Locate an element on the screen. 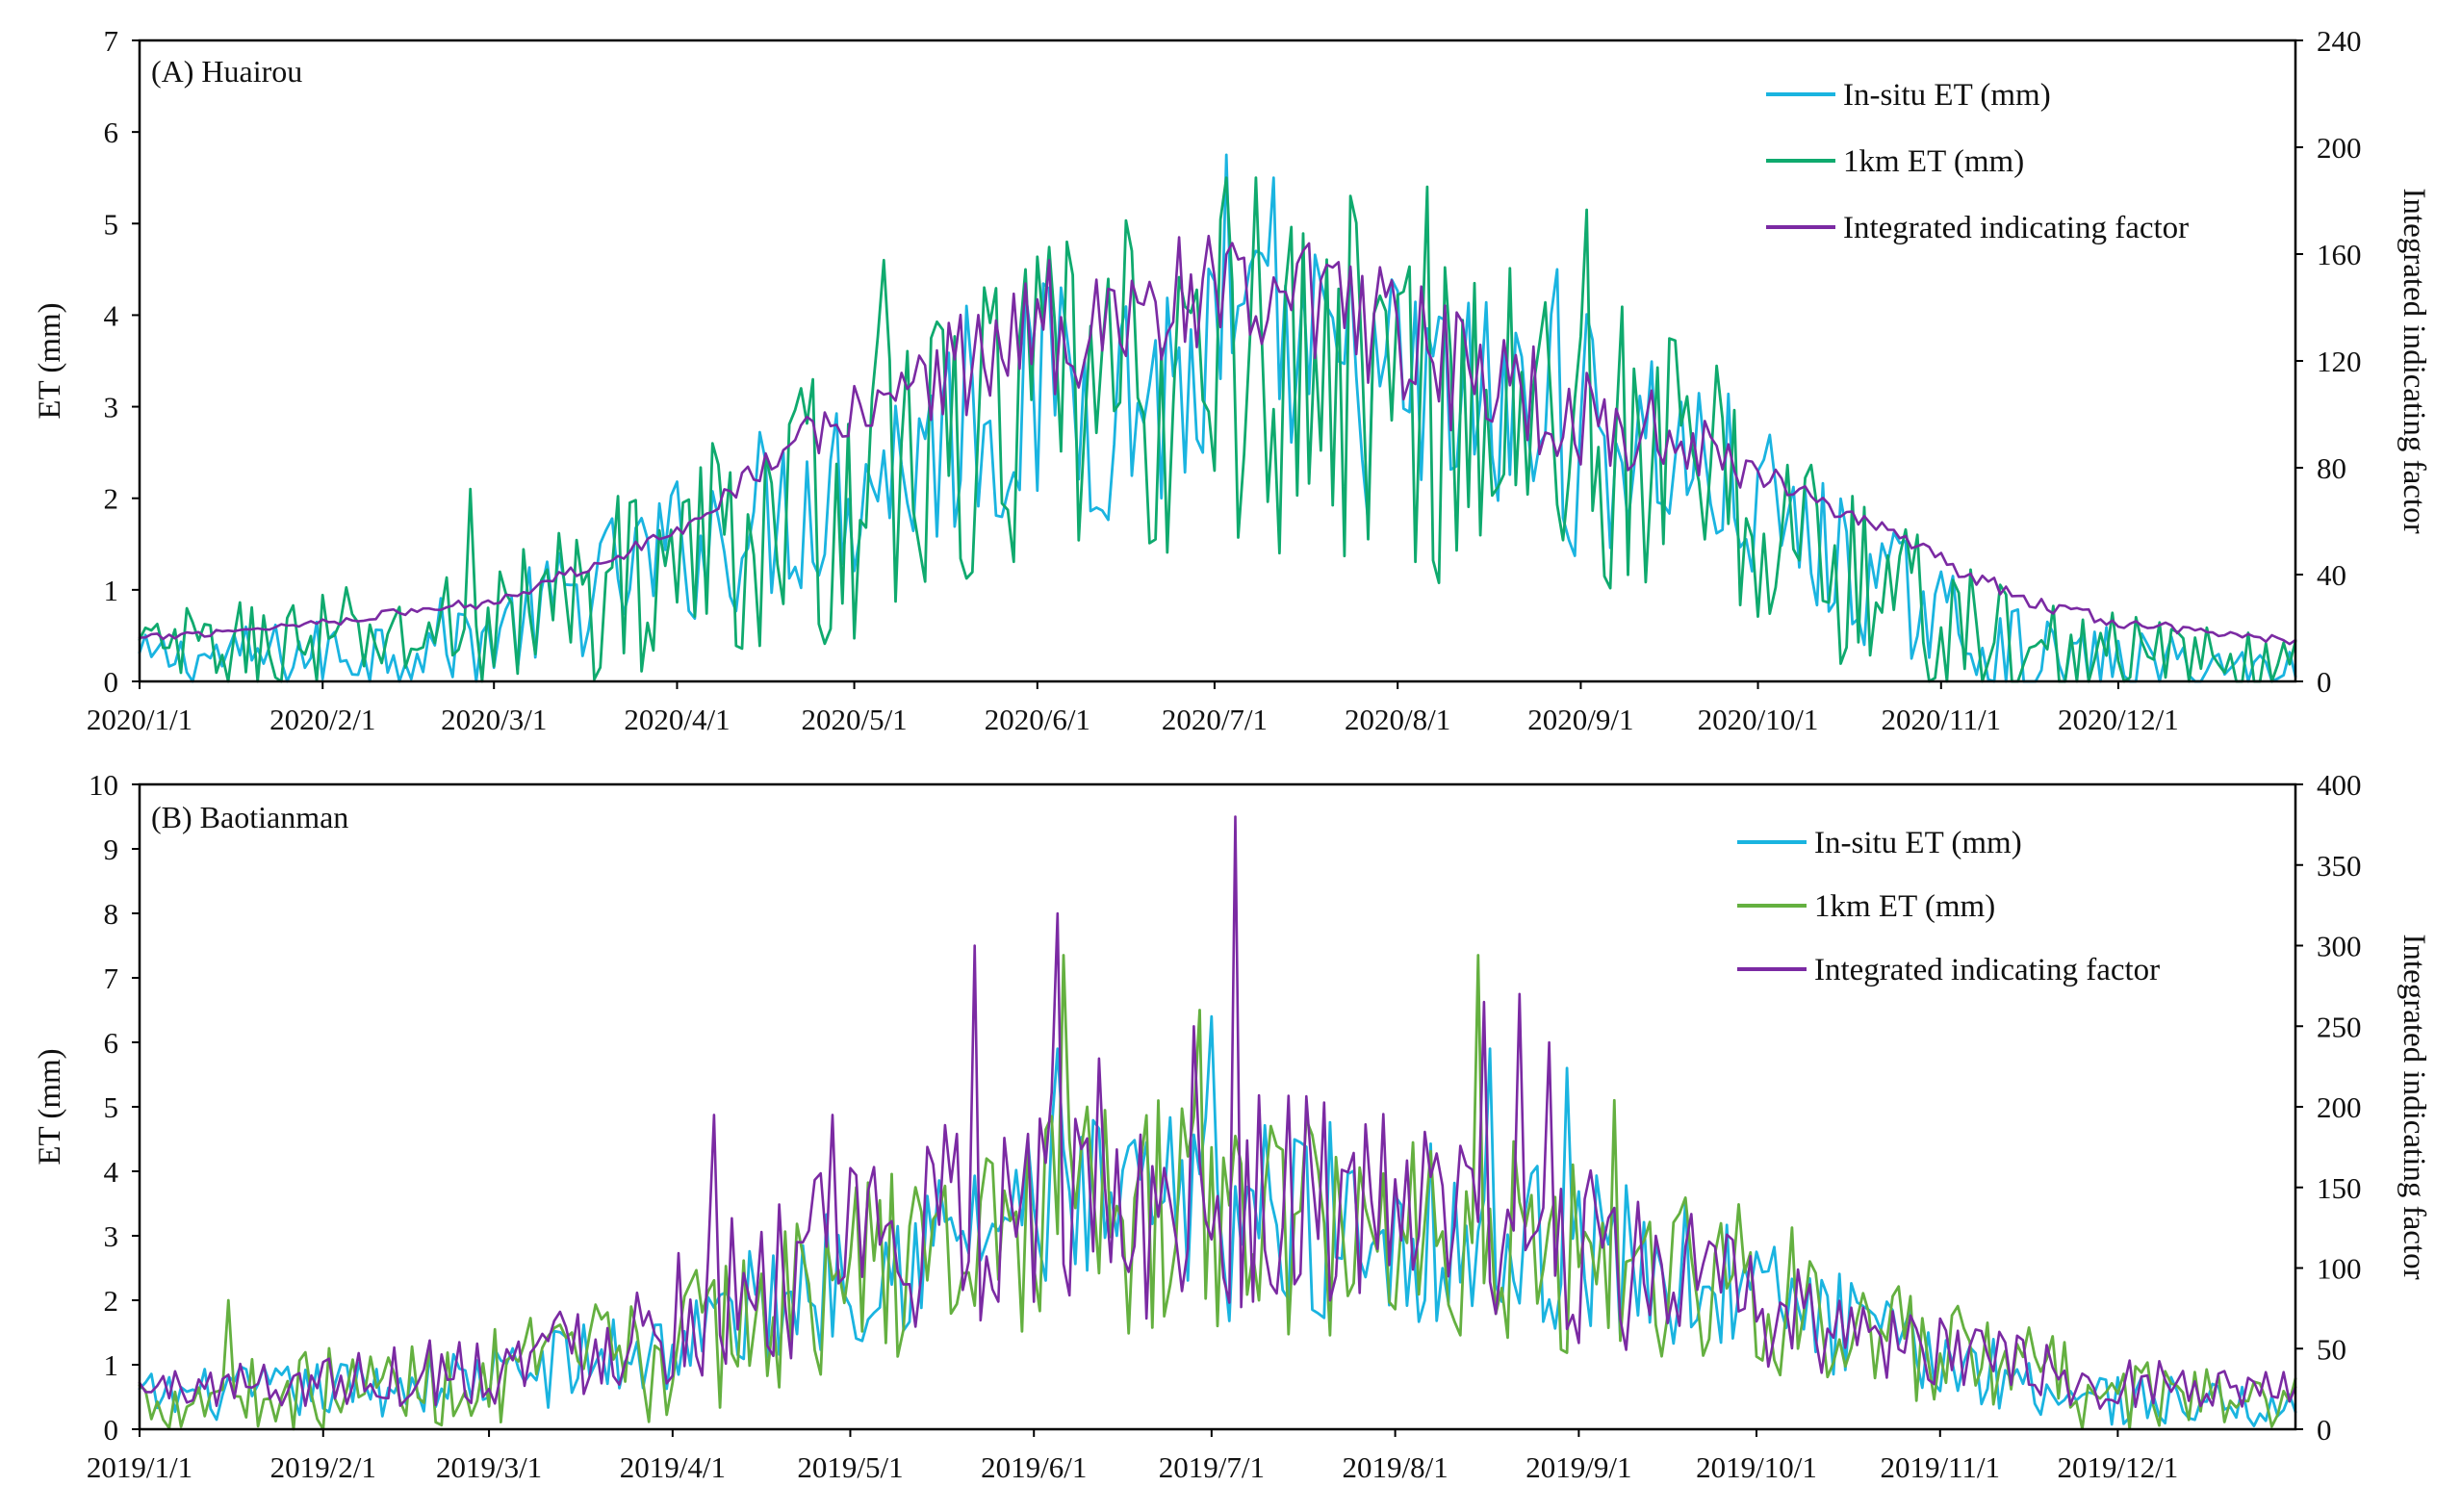  y2-tick-label: 50 is located at coordinates (2331, 1349).